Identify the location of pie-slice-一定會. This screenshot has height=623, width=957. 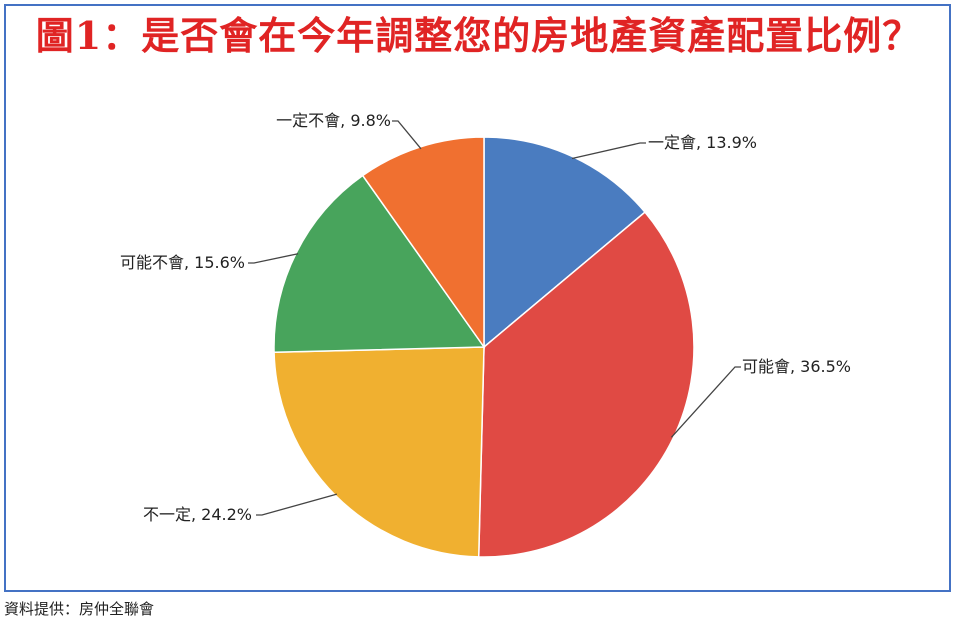
(565, 242).